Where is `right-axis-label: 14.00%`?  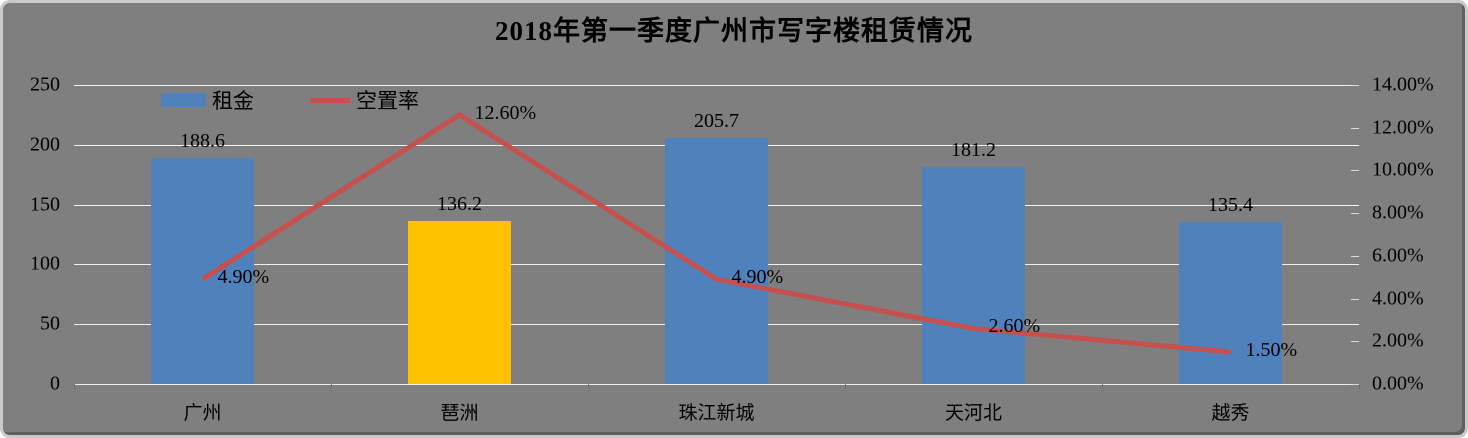
right-axis-label: 14.00% is located at coordinates (1403, 84).